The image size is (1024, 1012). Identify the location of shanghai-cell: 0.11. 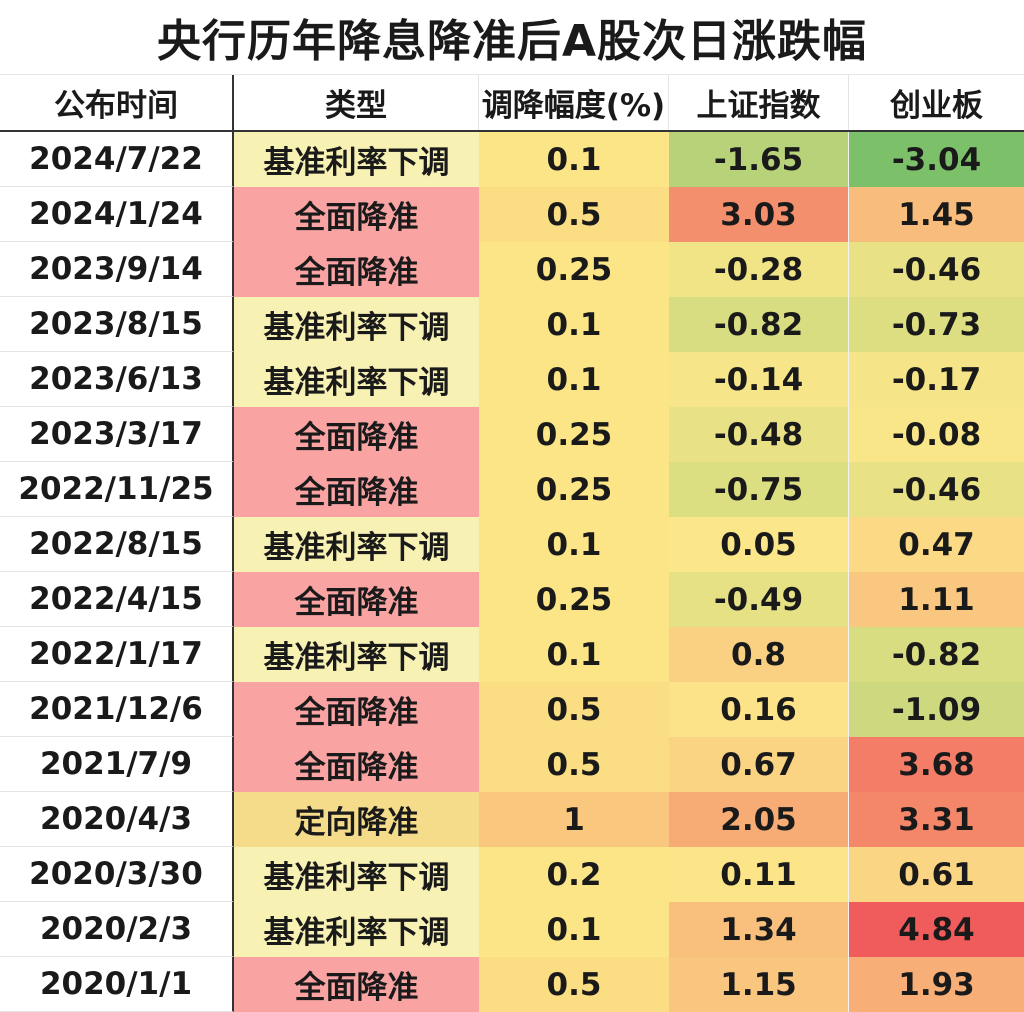
(759, 874).